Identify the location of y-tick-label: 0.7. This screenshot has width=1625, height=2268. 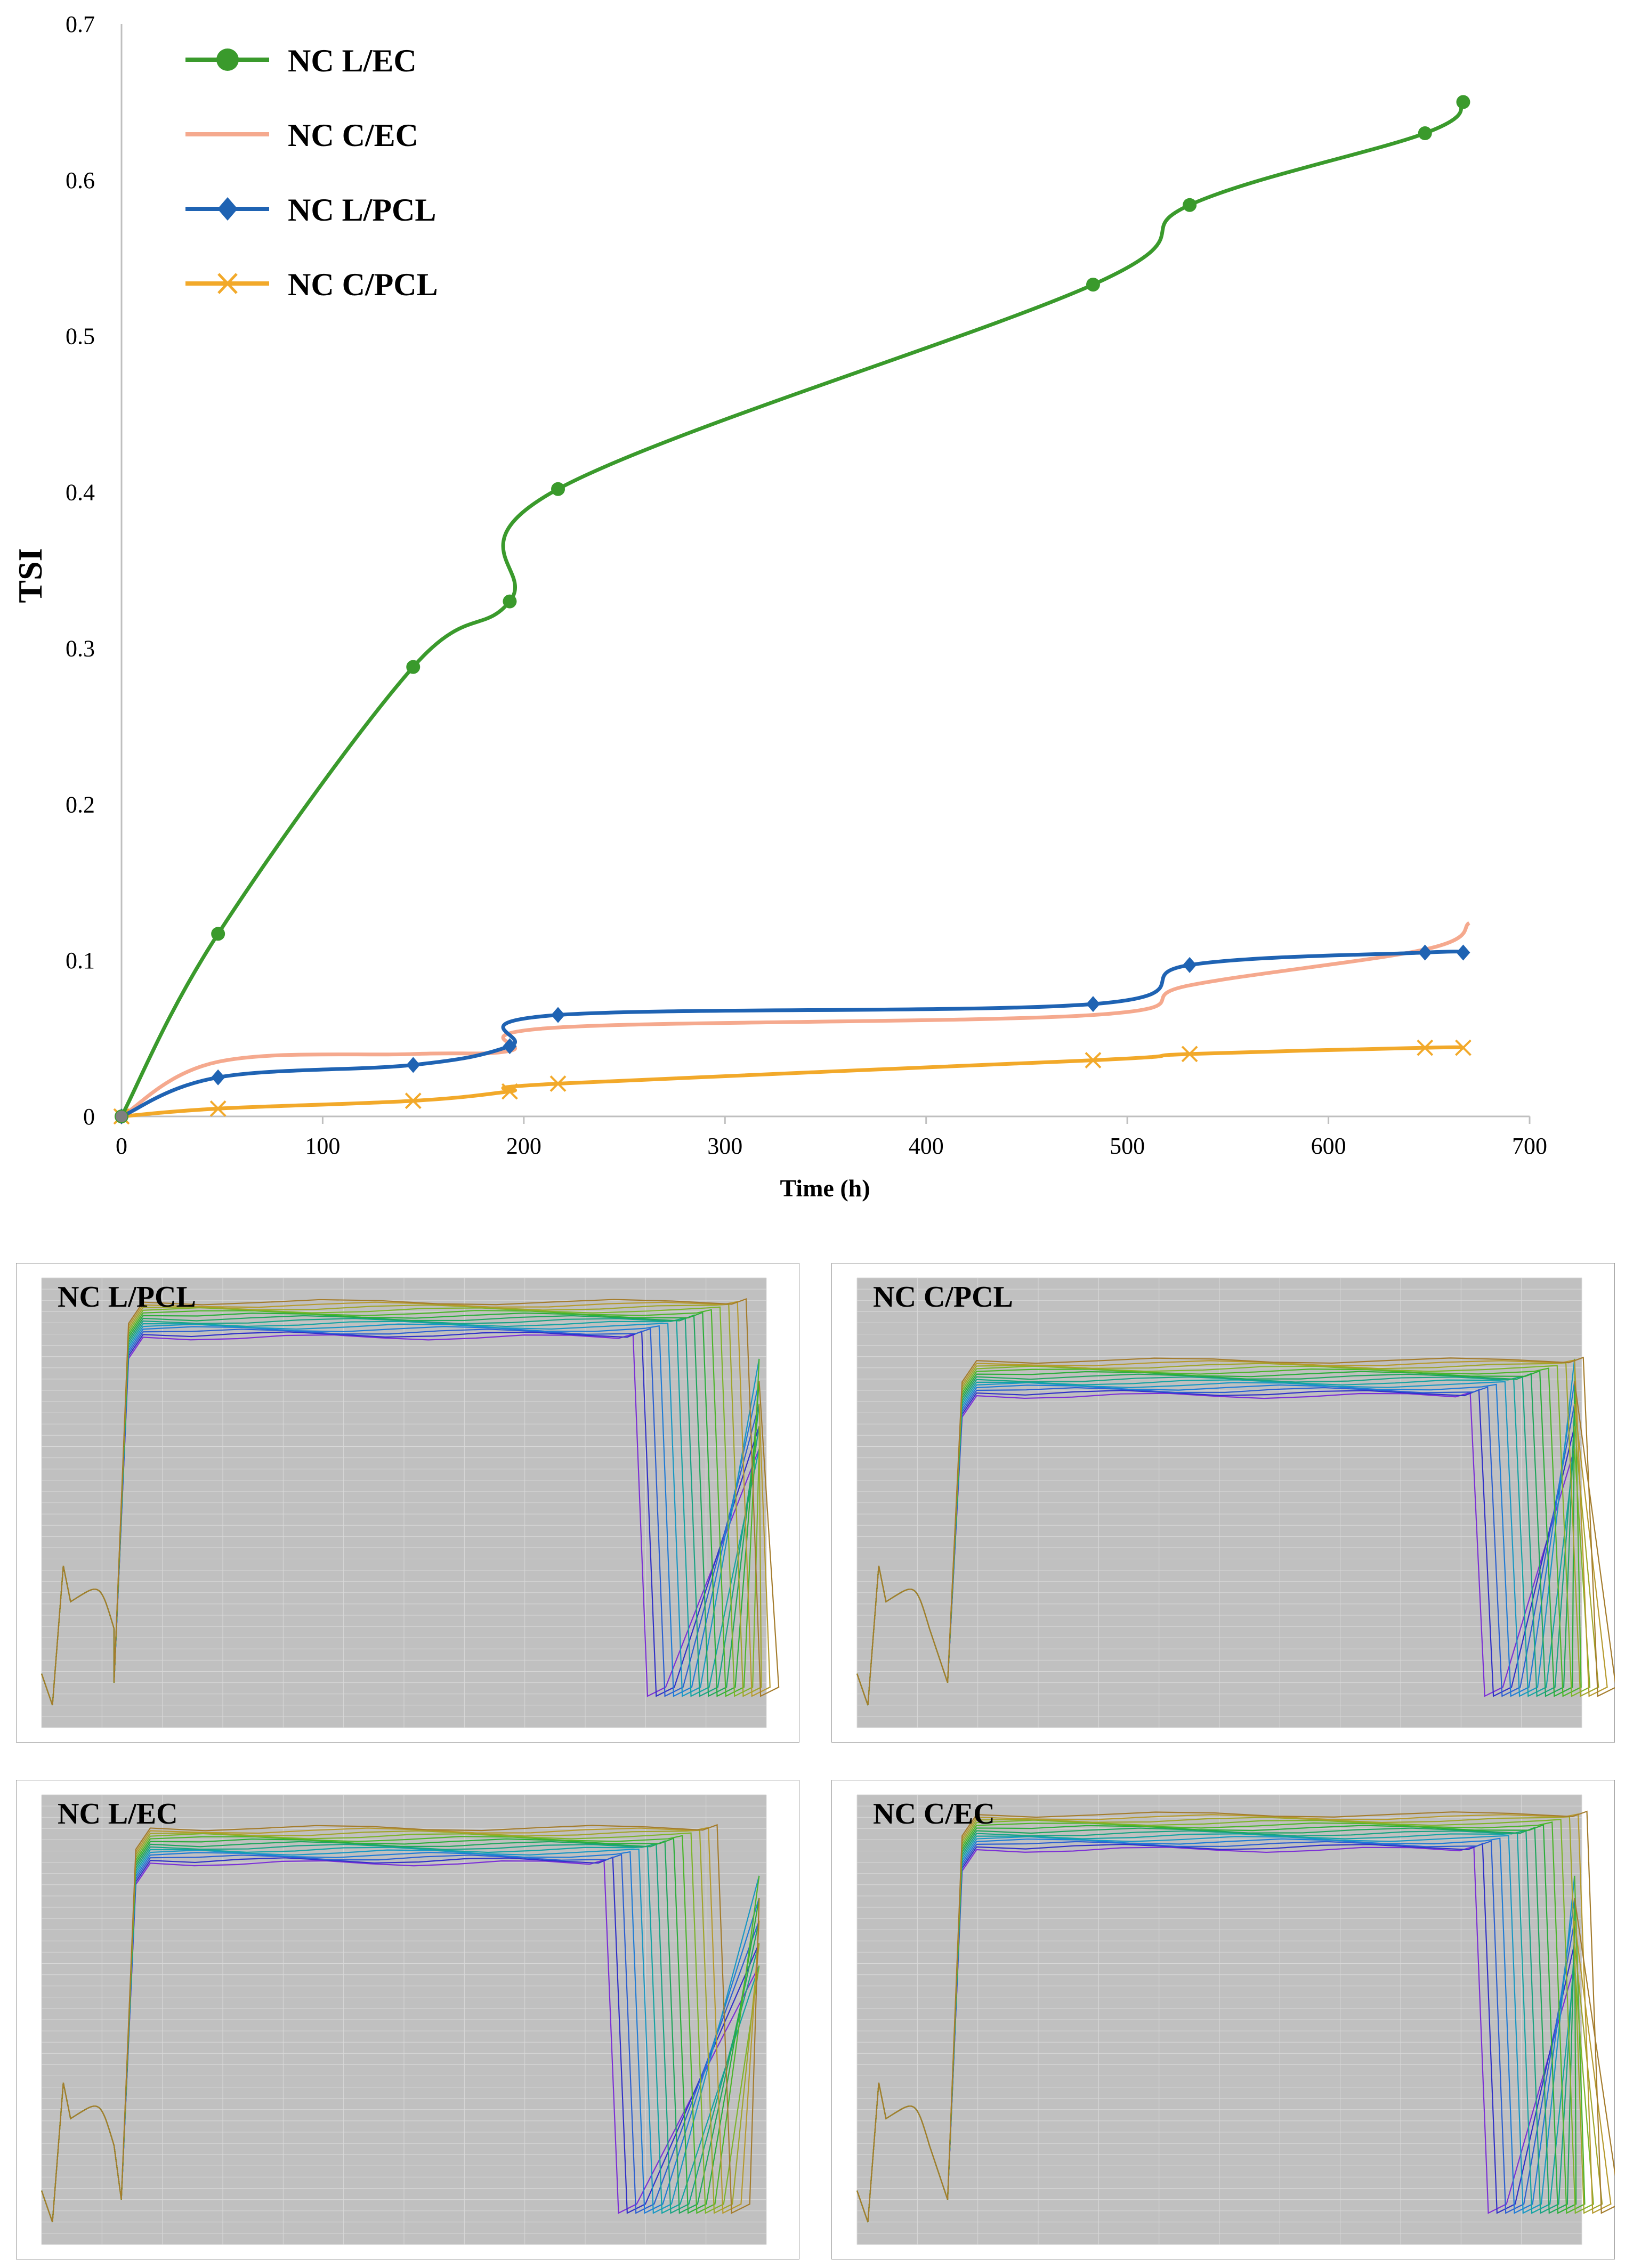
(80, 24).